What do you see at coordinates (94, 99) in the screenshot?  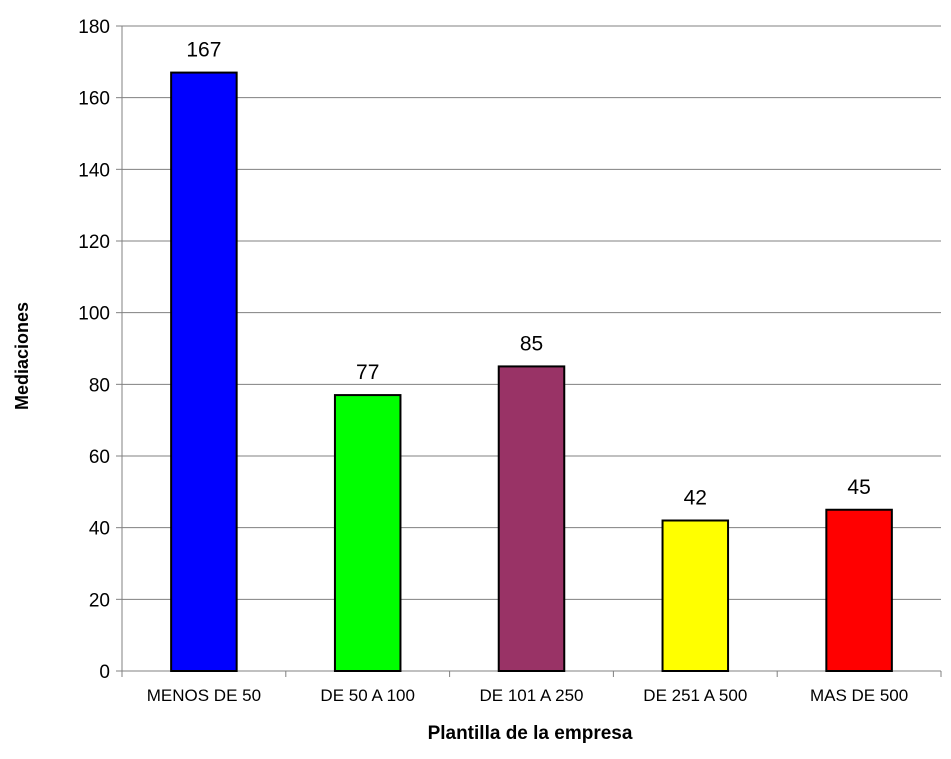 I see `y-tick-label: 160` at bounding box center [94, 99].